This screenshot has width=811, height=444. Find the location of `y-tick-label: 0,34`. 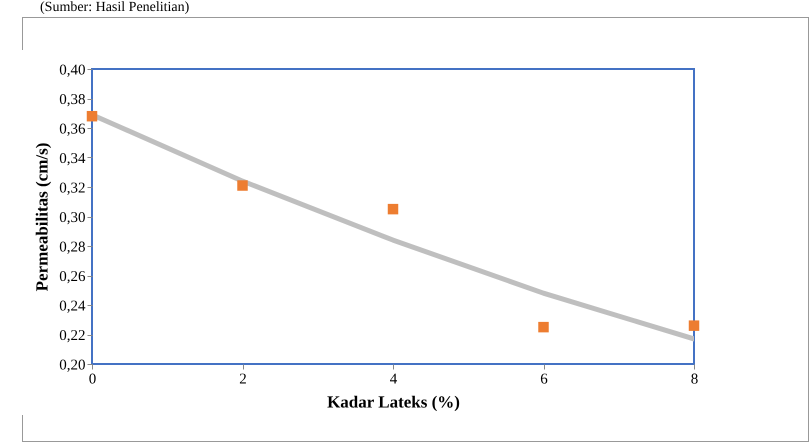

y-tick-label: 0,34 is located at coordinates (72, 159).